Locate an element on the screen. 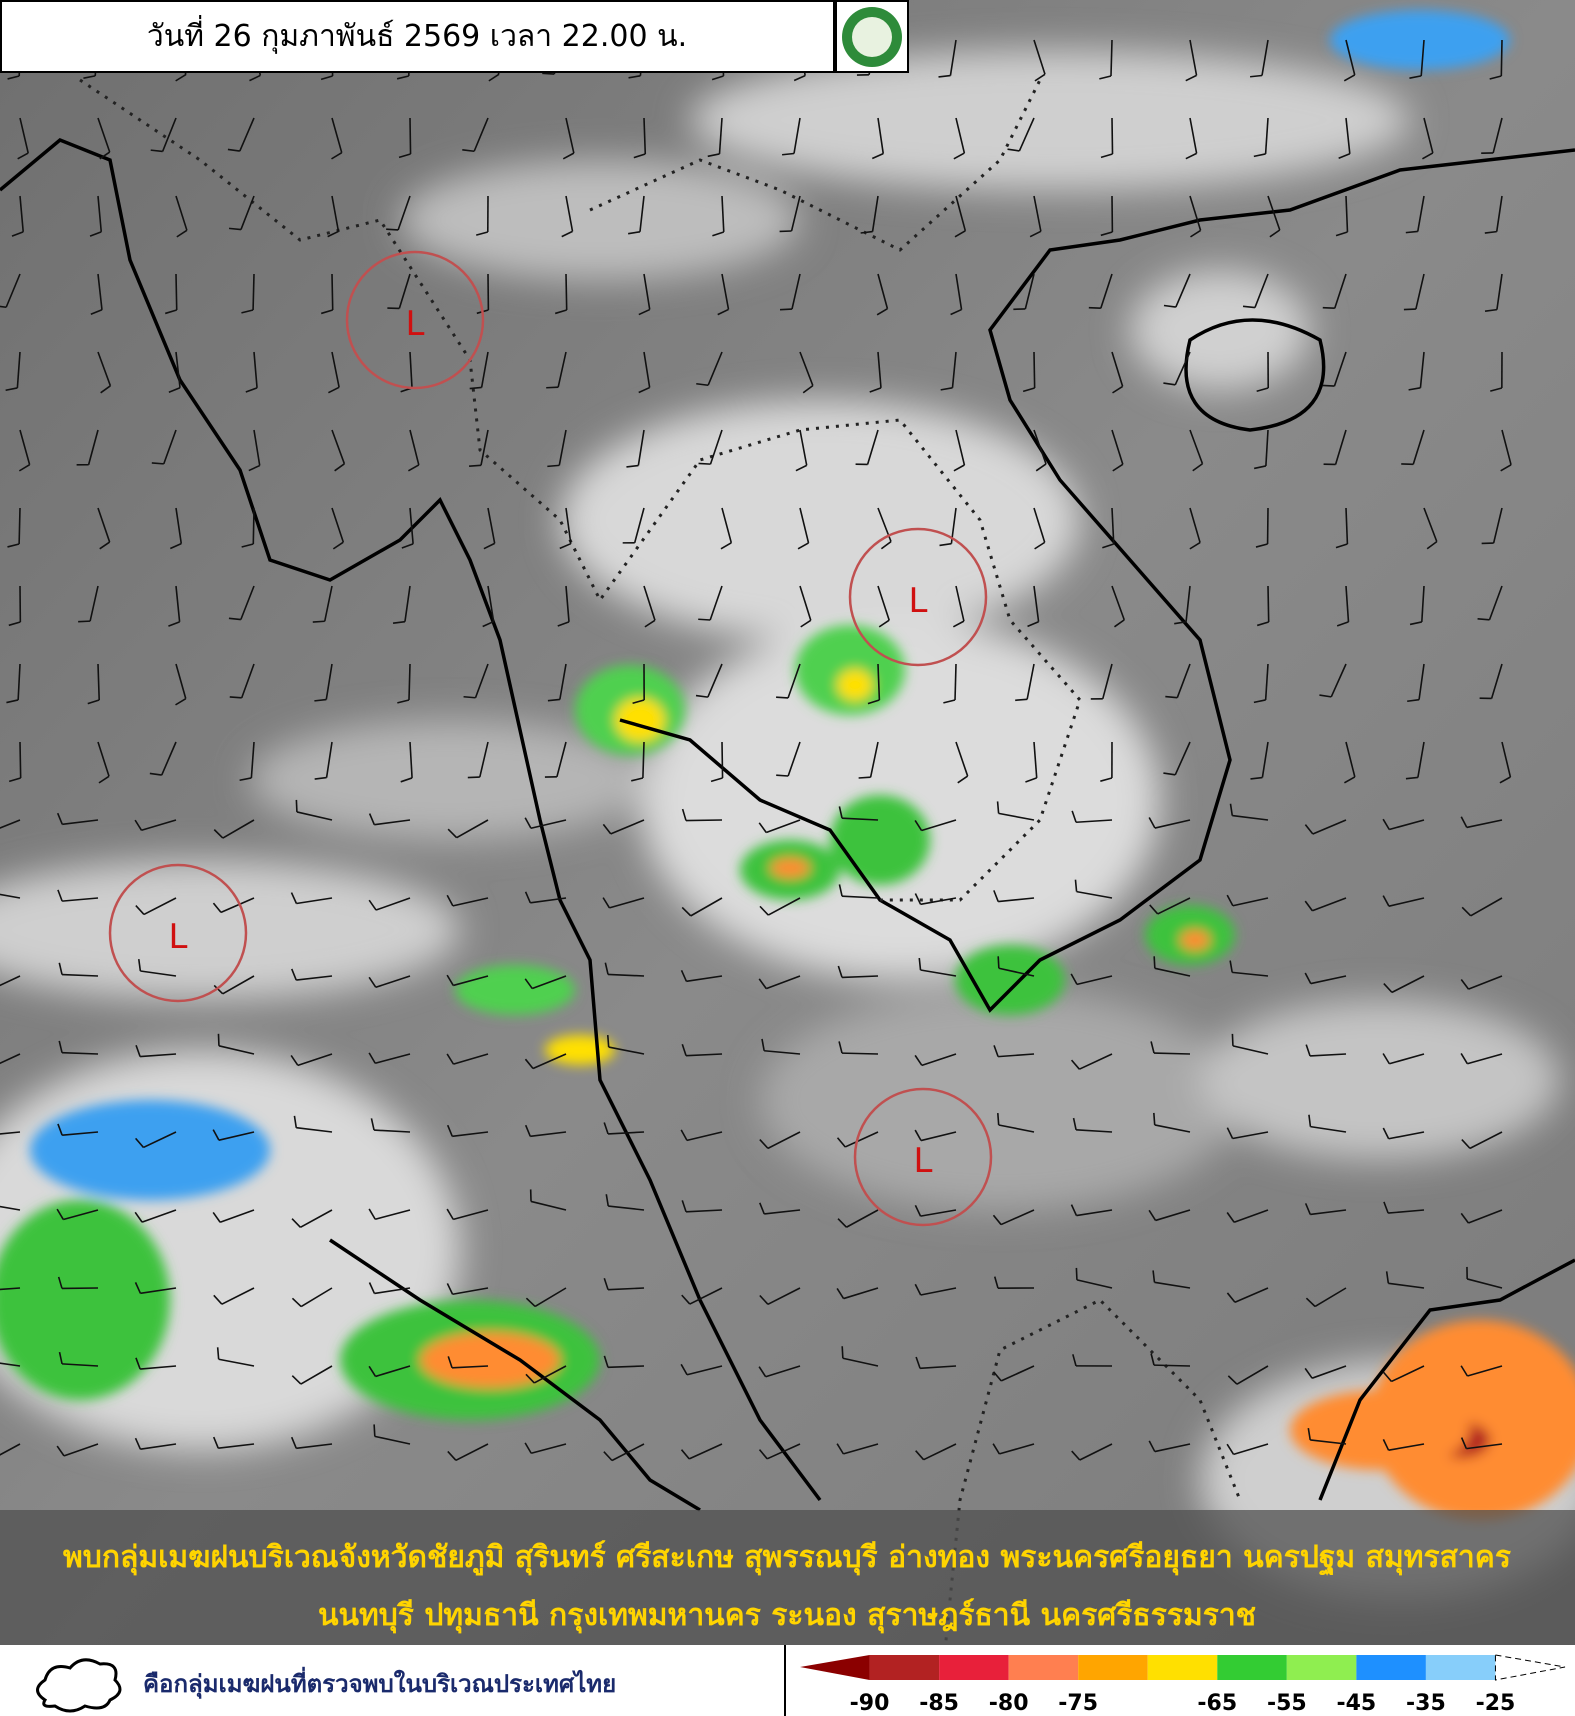 Image resolution: width=1575 pixels, height=1716 pixels. title-box is located at coordinates (417, 36).